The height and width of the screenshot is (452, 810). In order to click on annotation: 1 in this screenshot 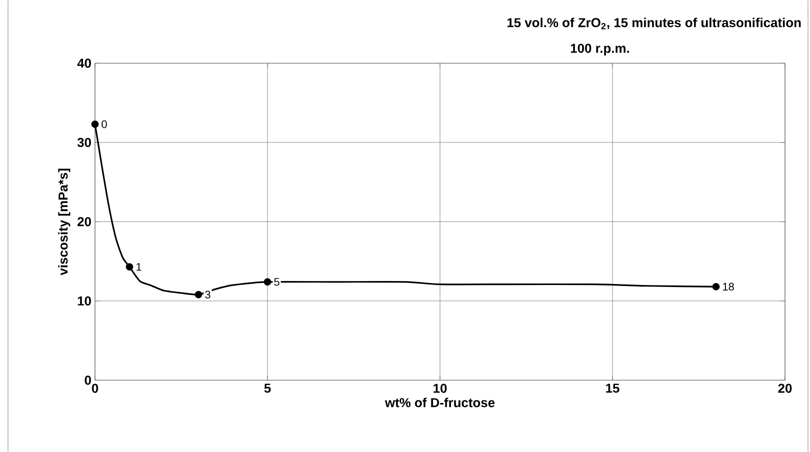, I will do `click(139, 266)`.